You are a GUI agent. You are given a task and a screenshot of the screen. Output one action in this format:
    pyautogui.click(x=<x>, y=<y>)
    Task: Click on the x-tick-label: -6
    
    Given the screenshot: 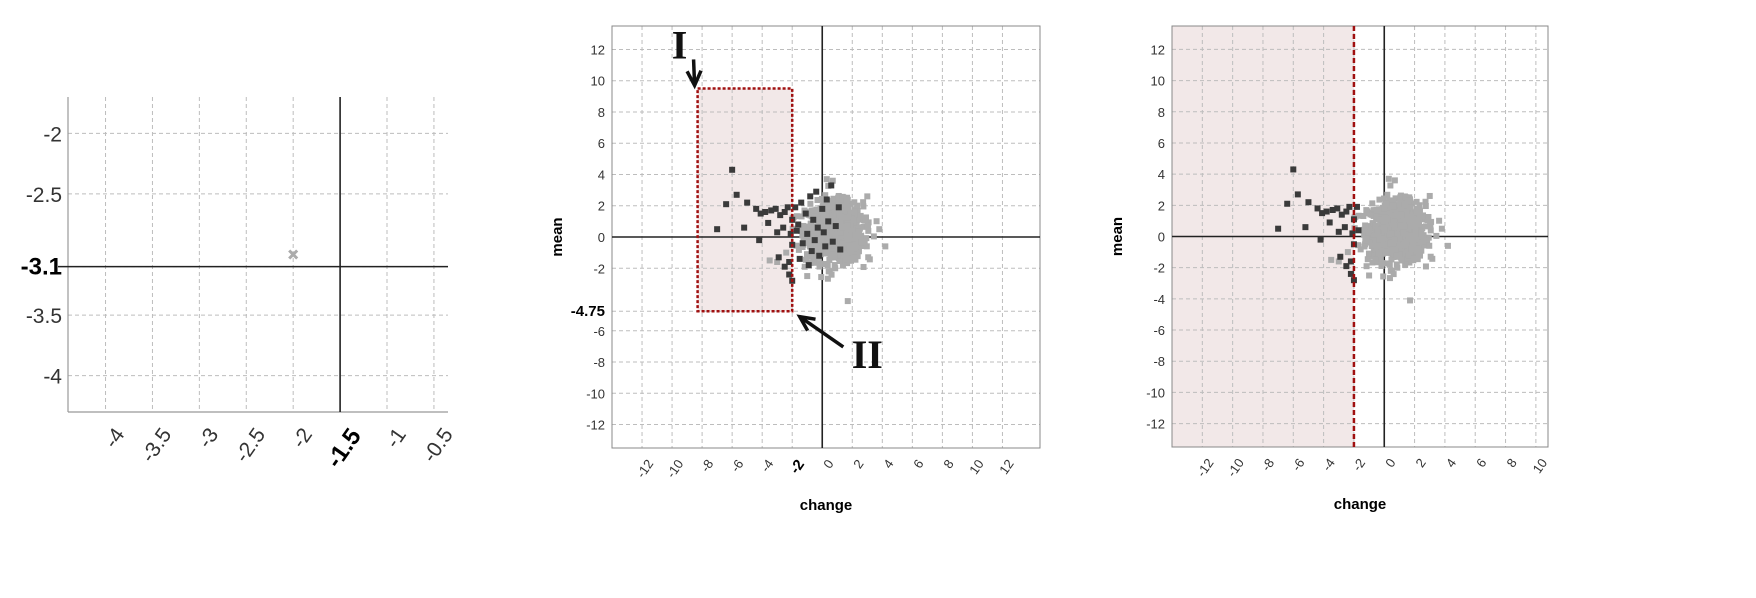 What is the action you would take?
    pyautogui.click(x=737, y=466)
    